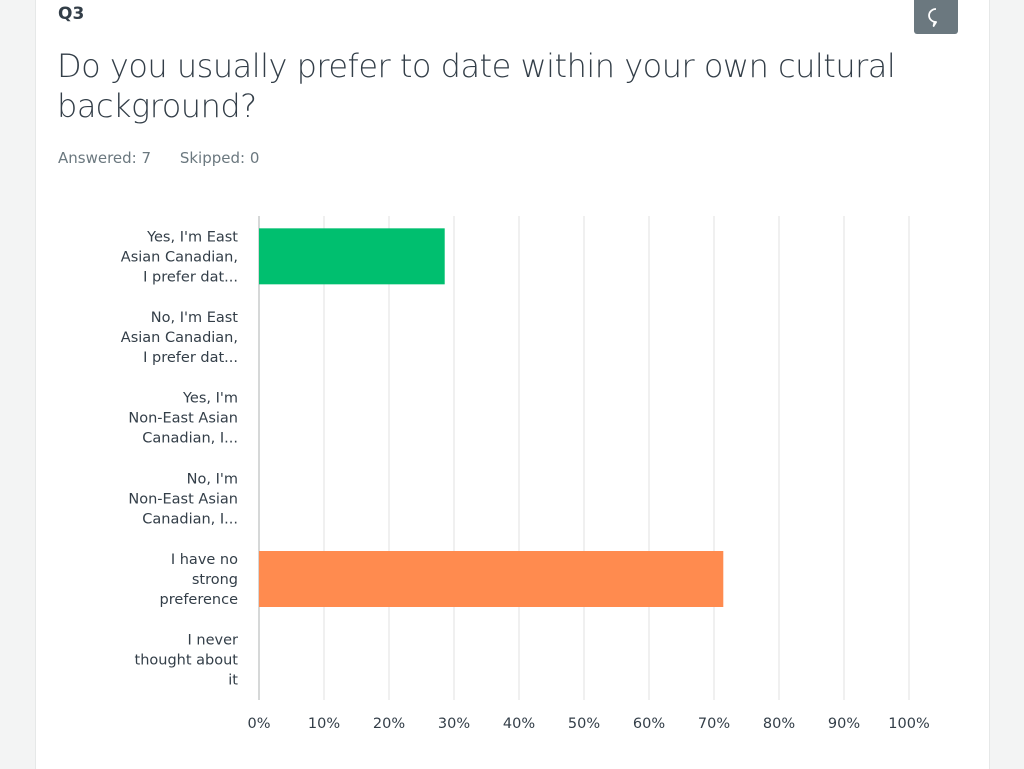 The width and height of the screenshot is (1024, 769). What do you see at coordinates (454, 724) in the screenshot?
I see `x-tick-label: 30%` at bounding box center [454, 724].